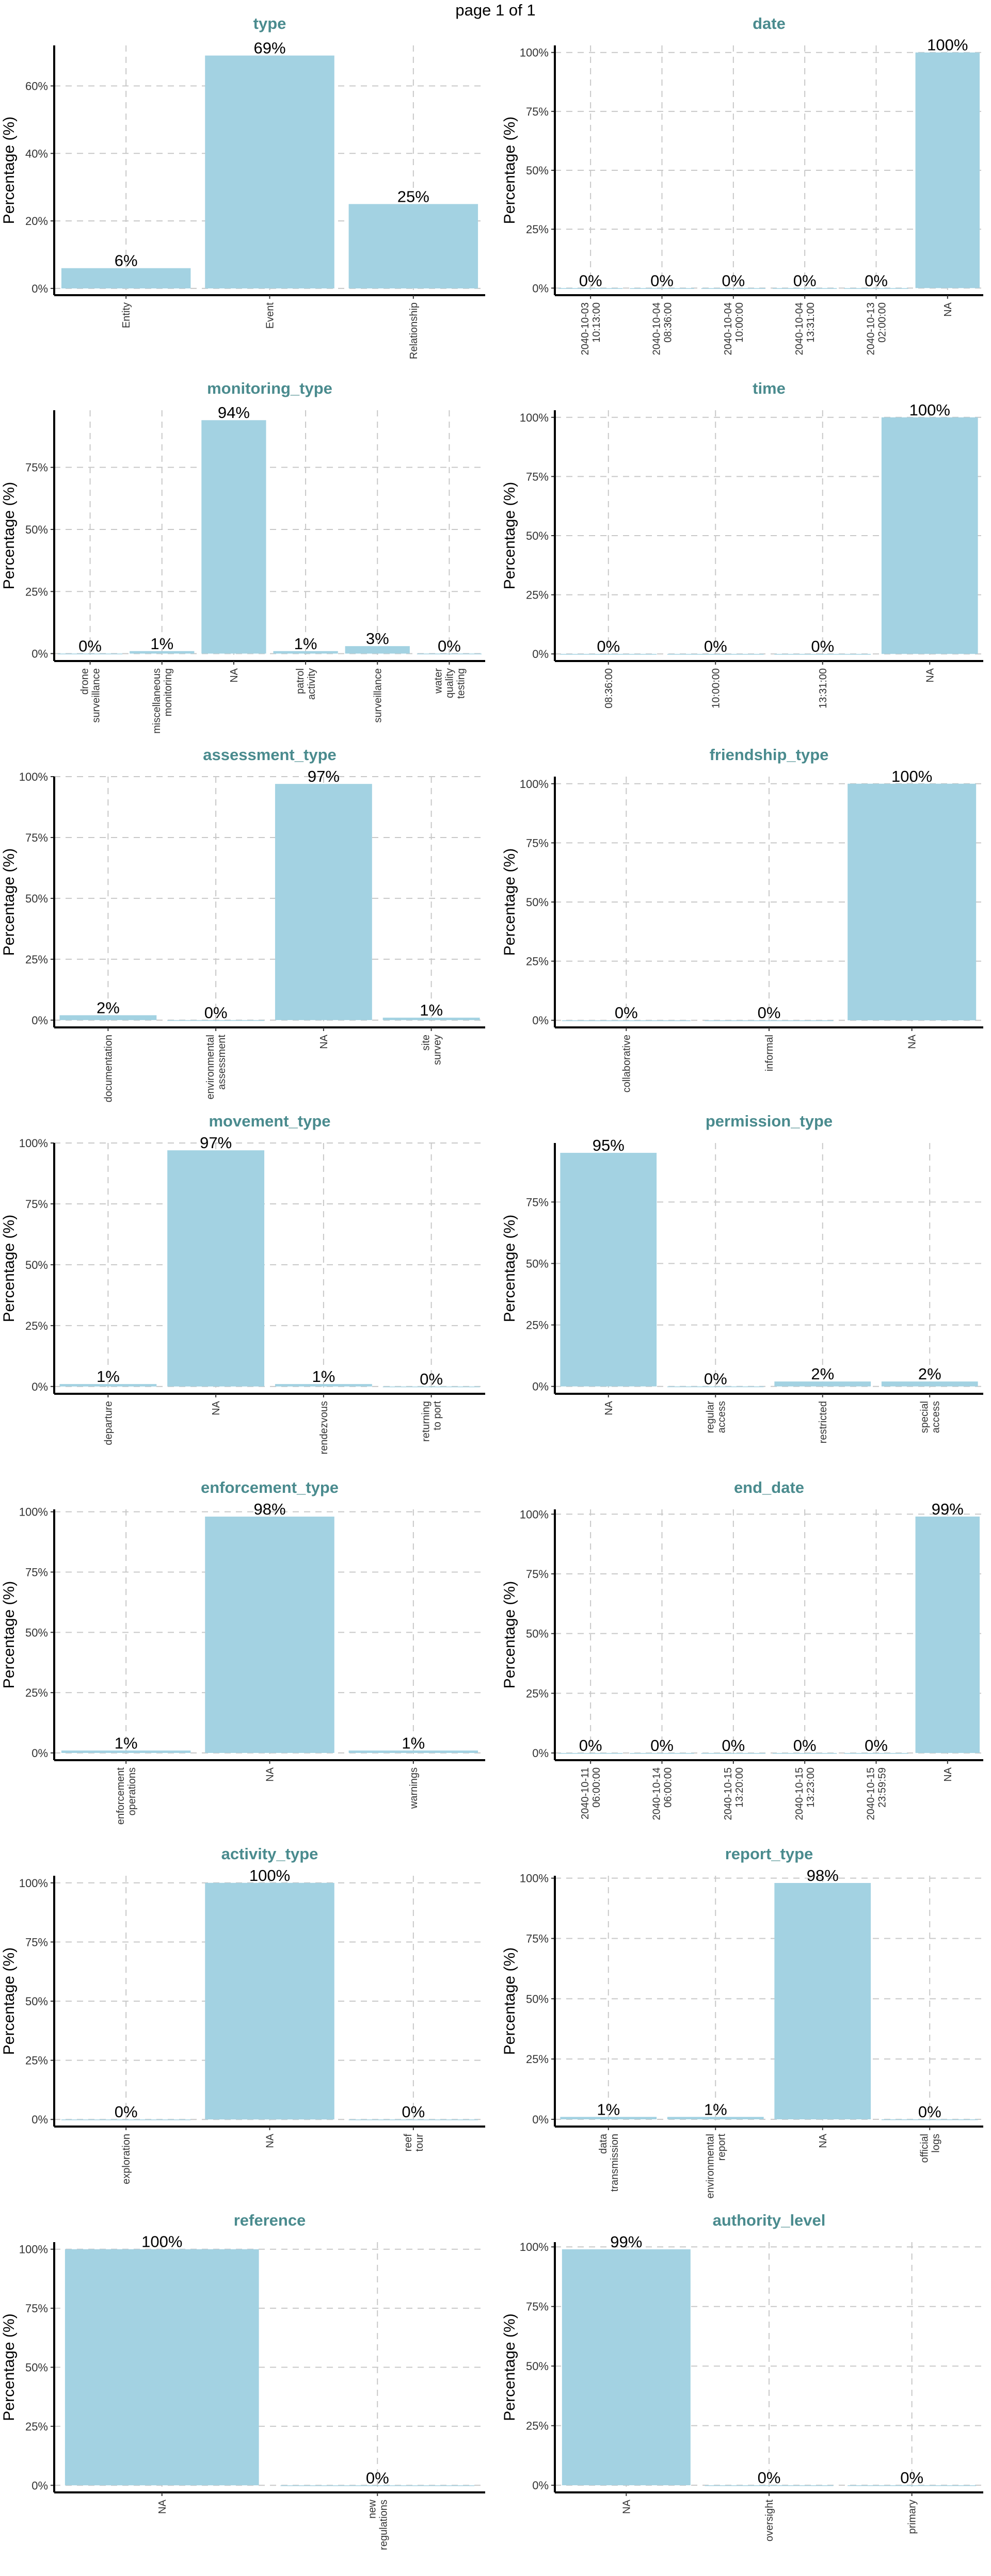  What do you see at coordinates (108, 1068) in the screenshot?
I see `x-tick-label-line: documentation` at bounding box center [108, 1068].